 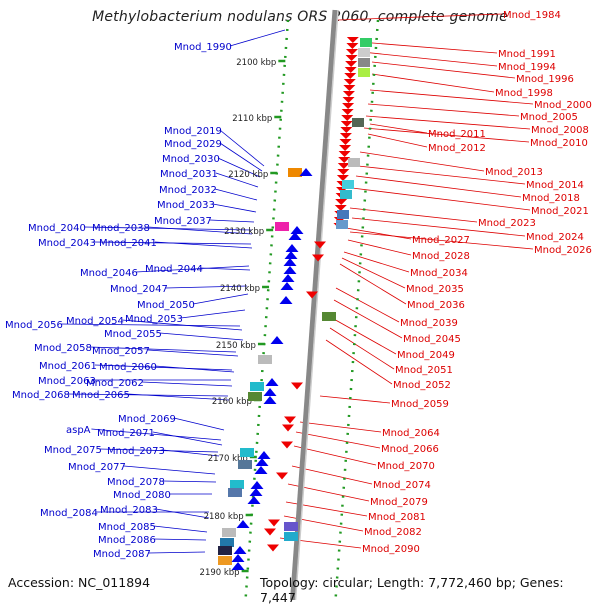 I want to click on kbp-tick-label: 2100 kbp, so click(x=256, y=63).